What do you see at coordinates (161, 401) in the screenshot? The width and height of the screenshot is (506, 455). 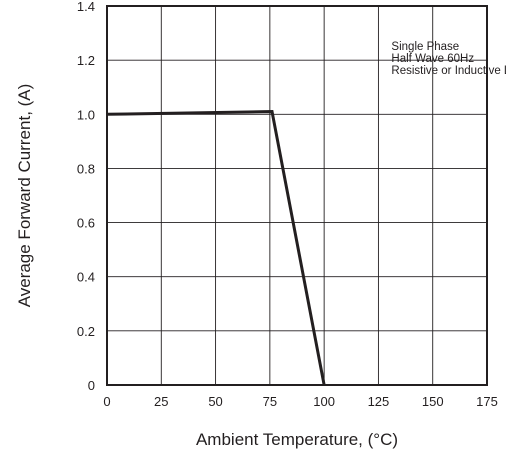 I see `x-tick-label: 25` at bounding box center [161, 401].